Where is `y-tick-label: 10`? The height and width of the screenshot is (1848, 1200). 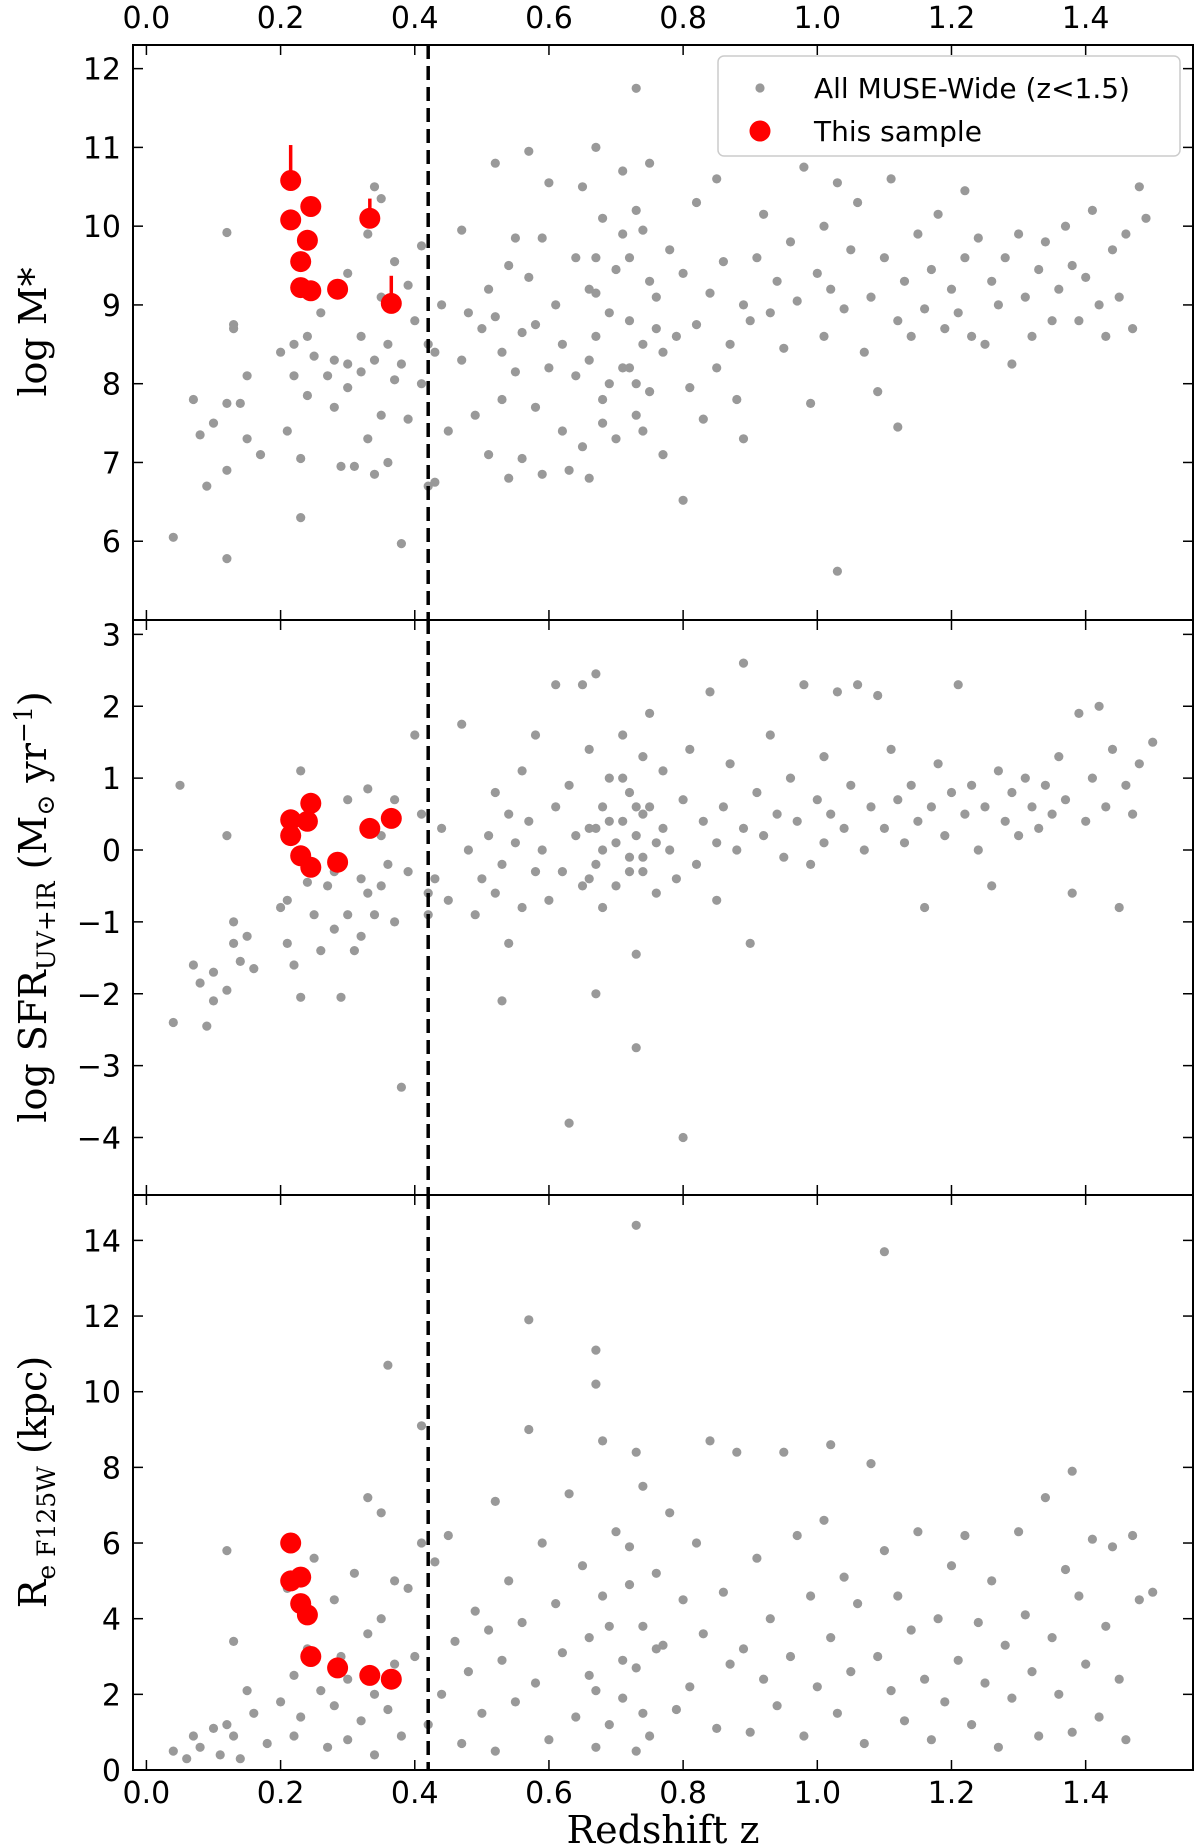
y-tick-label: 10 is located at coordinates (102, 1393).